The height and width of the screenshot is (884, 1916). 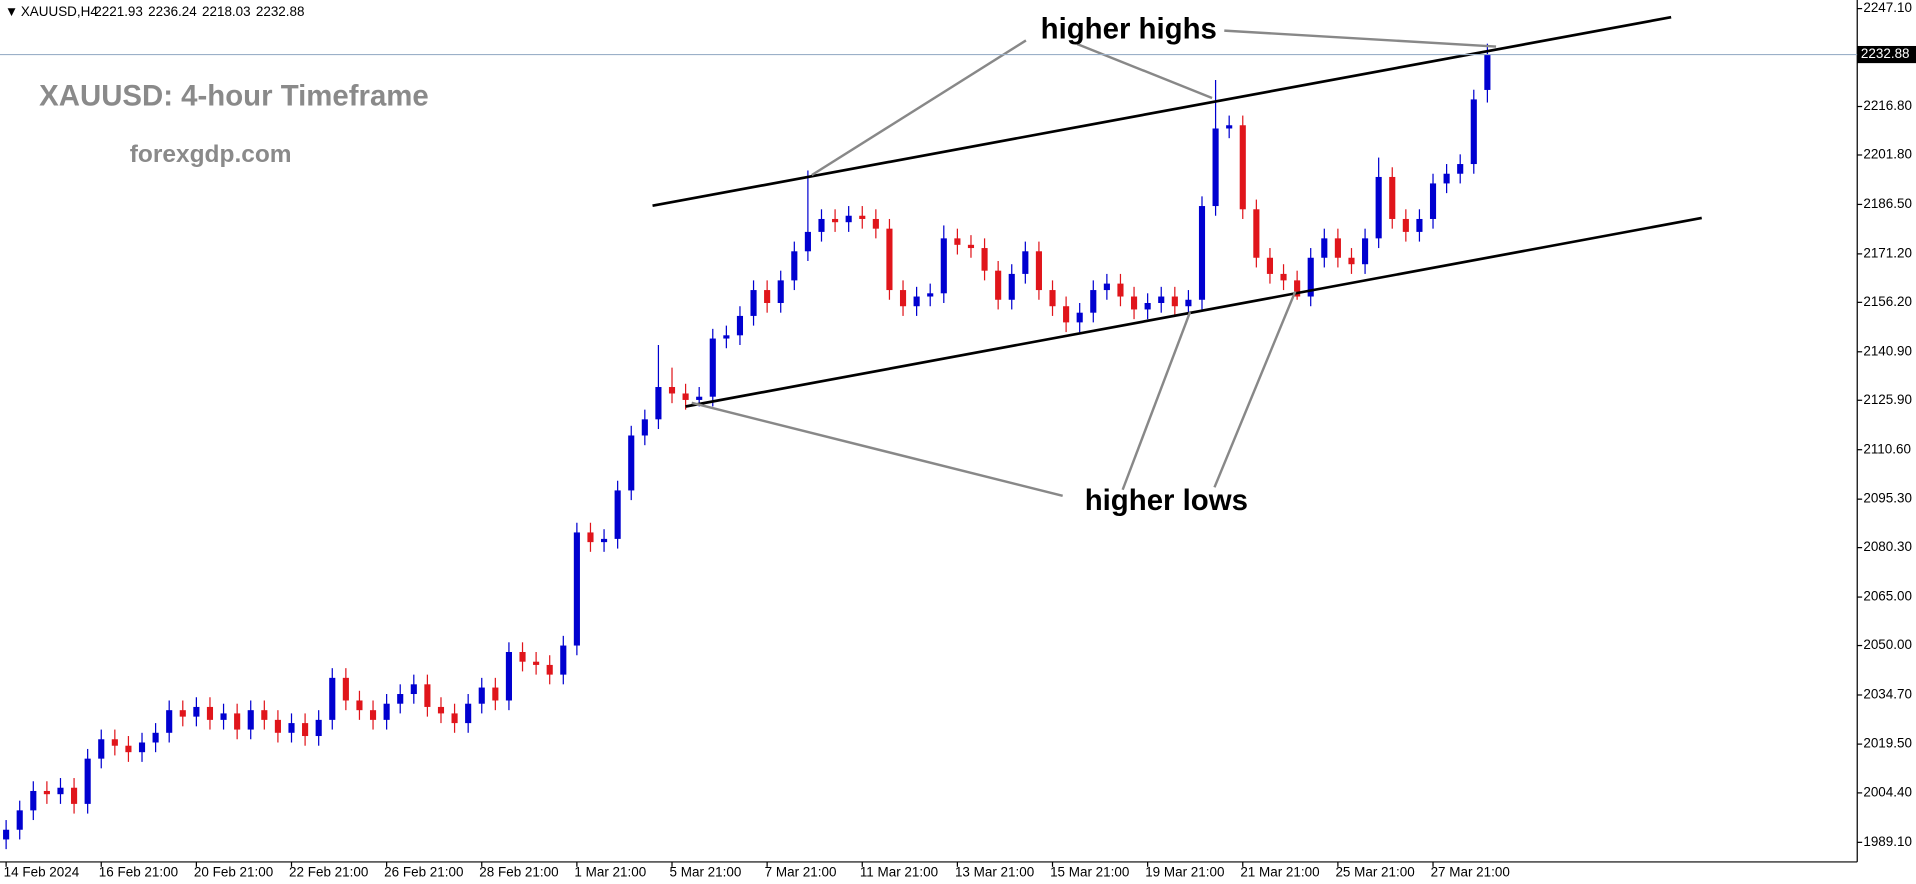 What do you see at coordinates (1887, 498) in the screenshot?
I see `y-tick-label: 2095.30` at bounding box center [1887, 498].